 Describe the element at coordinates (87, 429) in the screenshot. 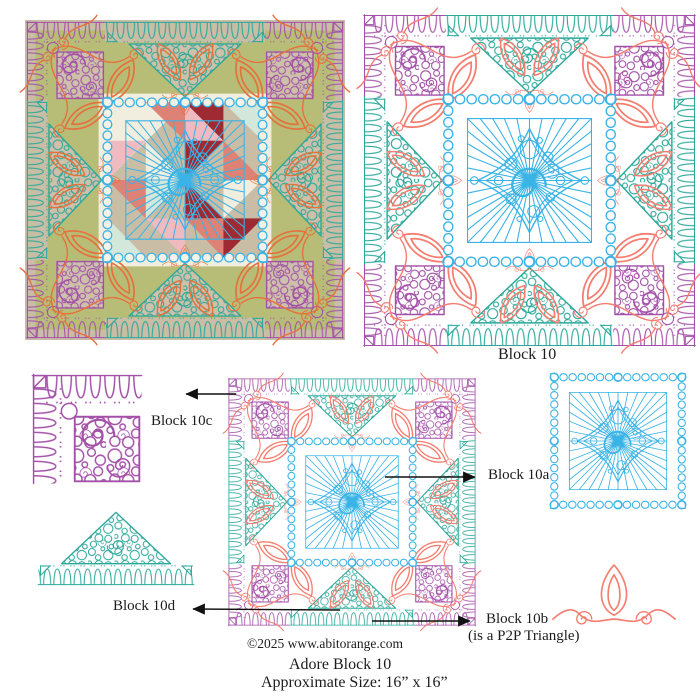

I see `block10c-sample` at that location.